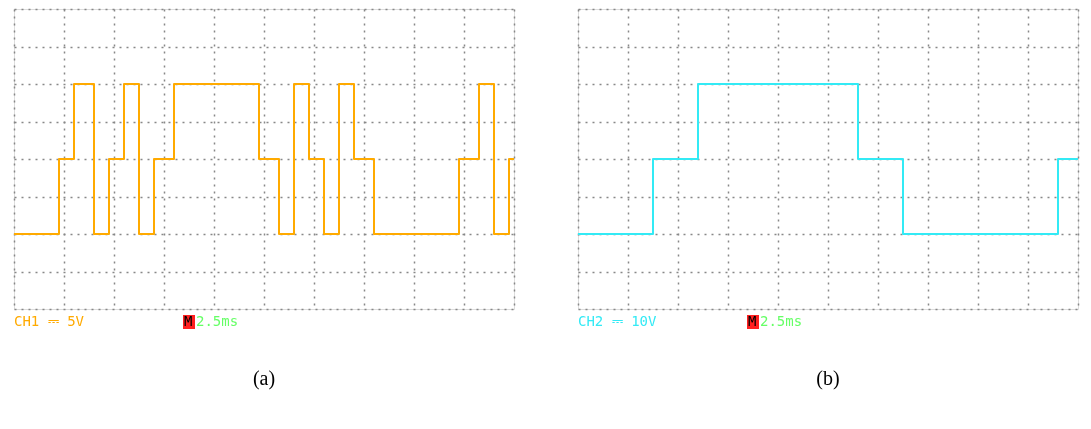  Describe the element at coordinates (828, 378) in the screenshot. I see `text: (b)` at that location.